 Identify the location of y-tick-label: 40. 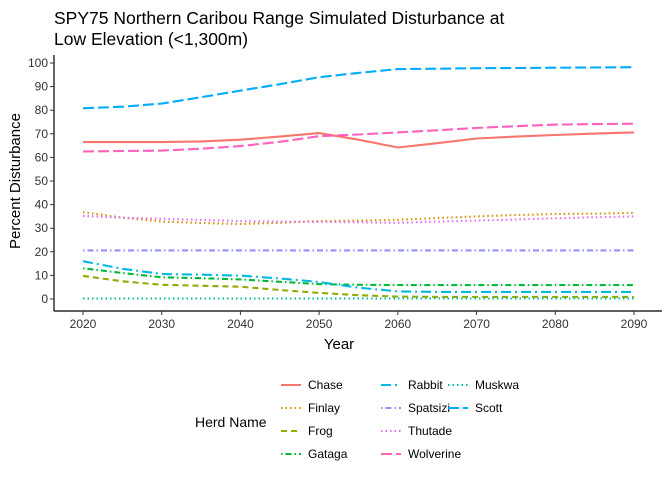
(42, 205).